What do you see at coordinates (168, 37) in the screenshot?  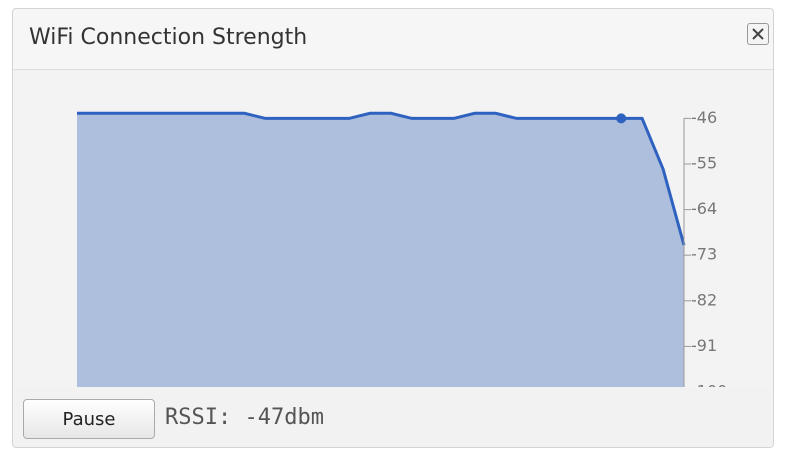 I see `dialog-title: WiFi Connection Strength` at bounding box center [168, 37].